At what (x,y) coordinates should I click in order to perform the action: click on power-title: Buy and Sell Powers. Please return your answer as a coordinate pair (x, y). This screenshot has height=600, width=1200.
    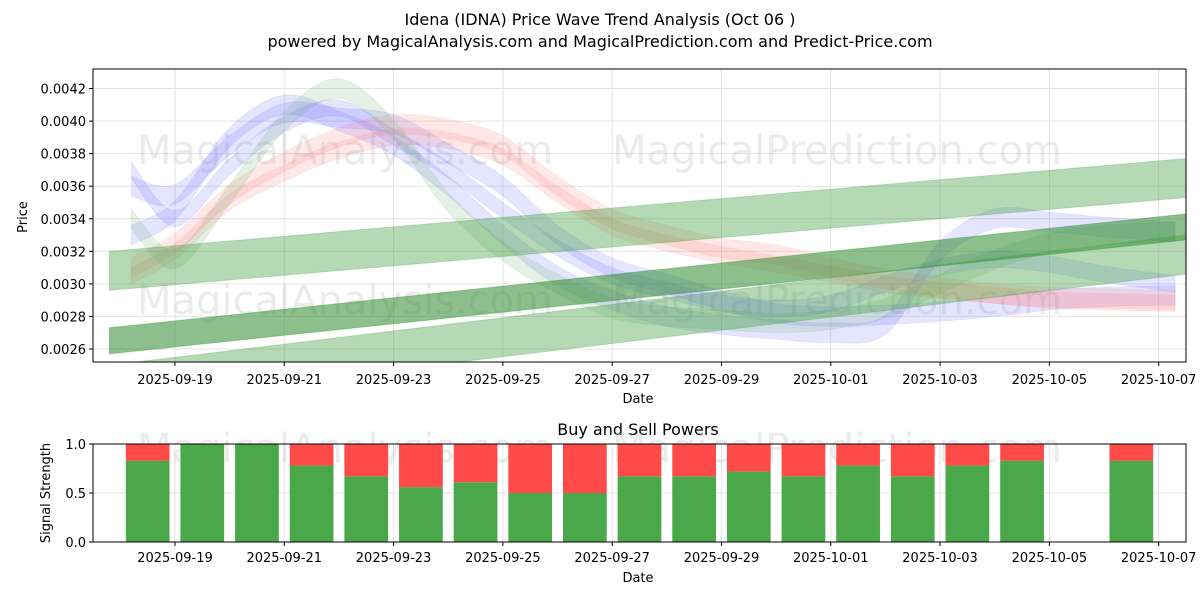
    Looking at the image, I should click on (638, 429).